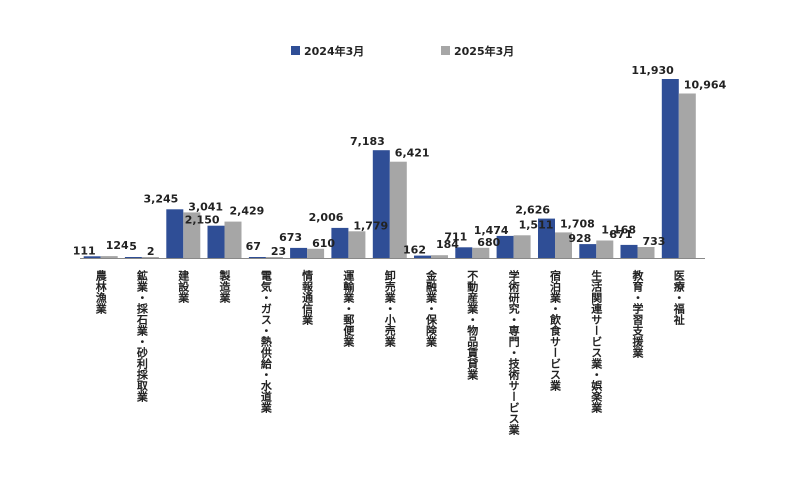  I want to click on value-label-2024-8: 162, so click(414, 250).